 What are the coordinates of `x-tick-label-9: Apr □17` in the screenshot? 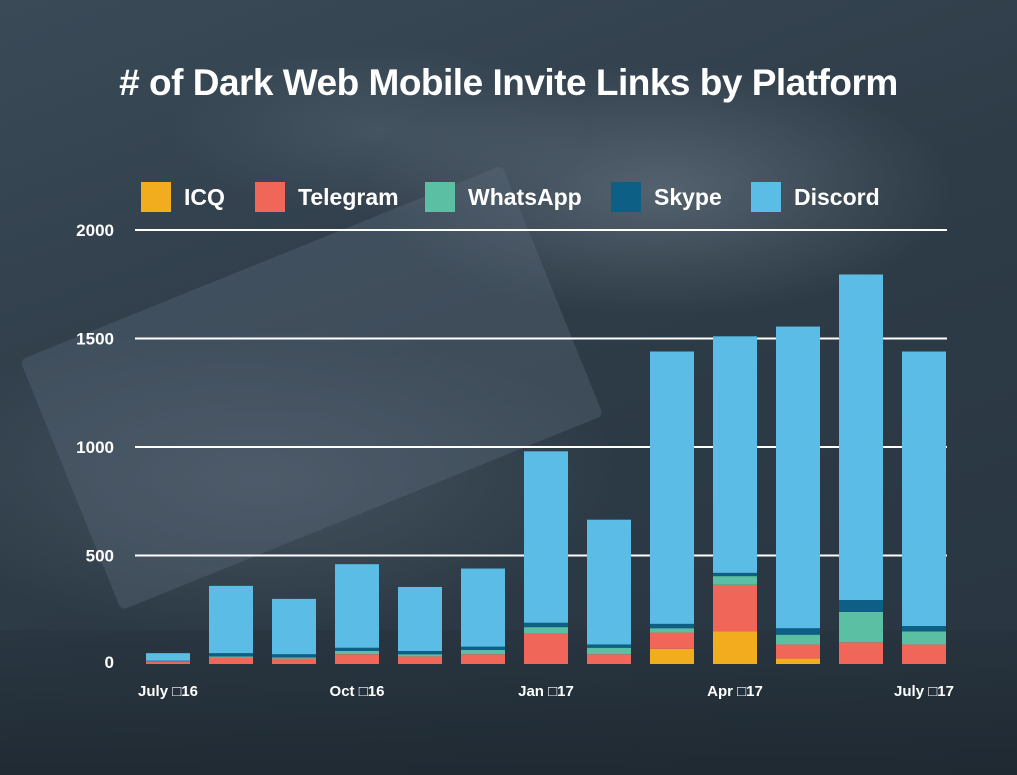 It's located at (735, 691).